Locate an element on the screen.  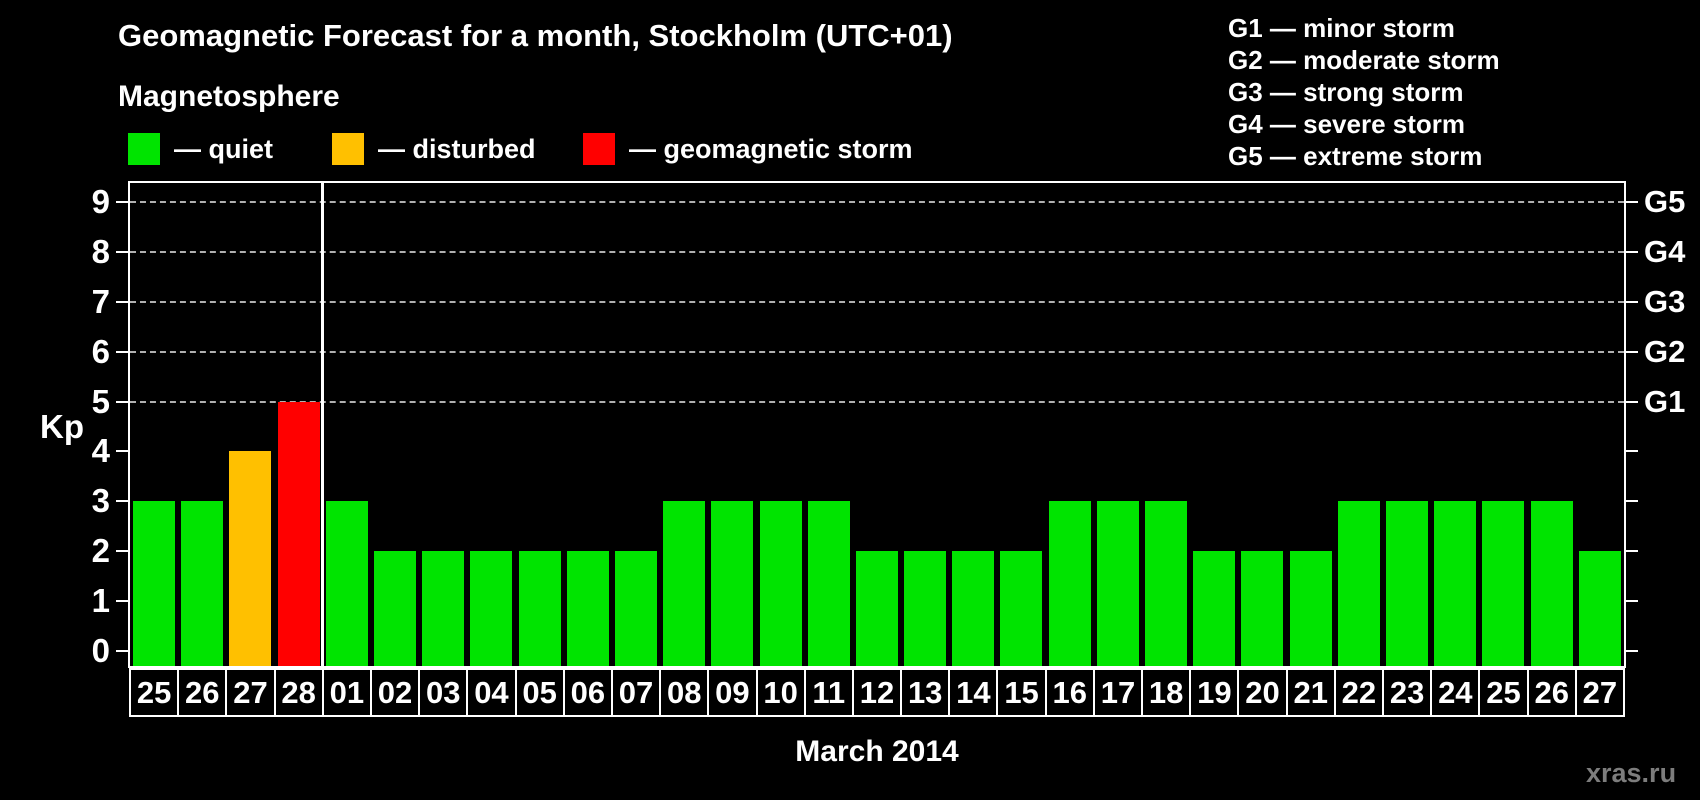
quiet-color-swatch is located at coordinates (144, 149).